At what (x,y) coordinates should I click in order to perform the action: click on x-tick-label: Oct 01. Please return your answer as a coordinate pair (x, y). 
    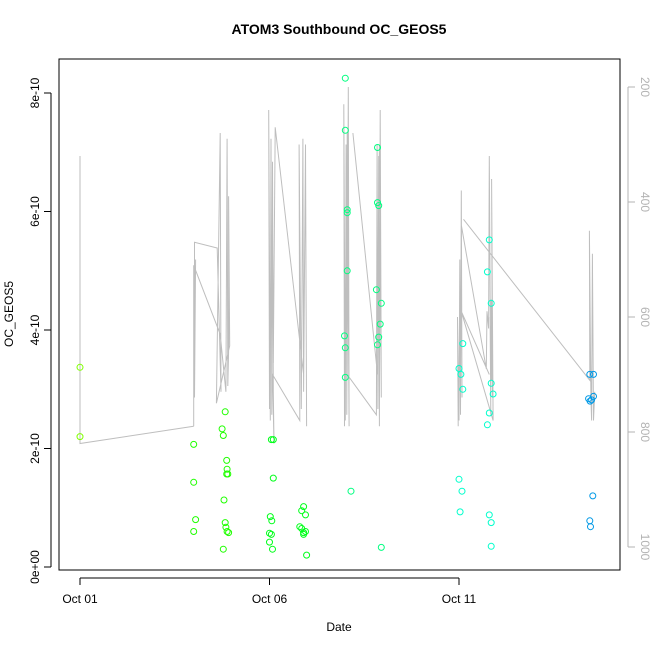
    Looking at the image, I should click on (80, 599).